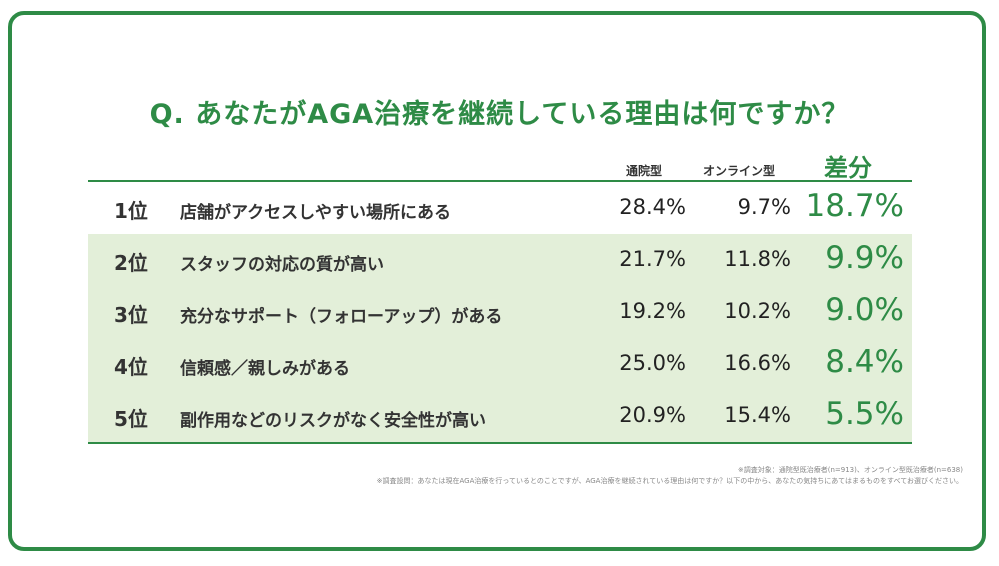 The width and height of the screenshot is (999, 566). Describe the element at coordinates (864, 258) in the screenshot. I see `diff-value: 9.9%` at that location.